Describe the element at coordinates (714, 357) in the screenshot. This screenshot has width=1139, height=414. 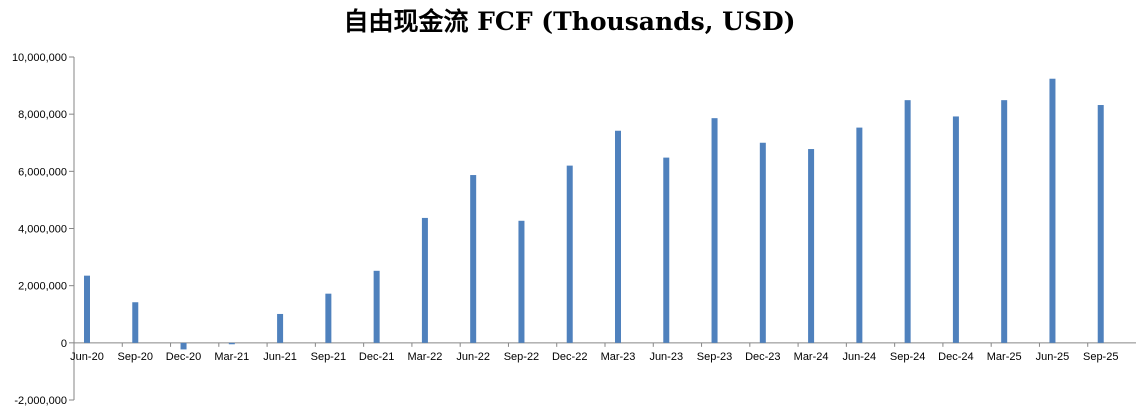
I see `x-tick-label: Sep-23` at that location.